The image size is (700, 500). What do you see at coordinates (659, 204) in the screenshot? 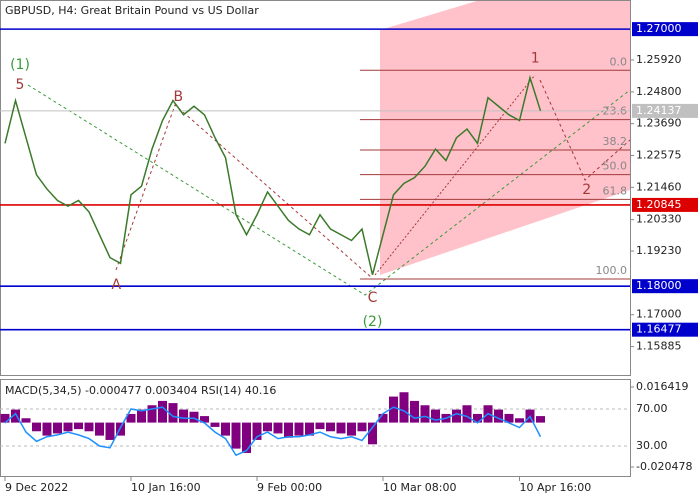
I see `level-label: 1.20845` at bounding box center [659, 204].